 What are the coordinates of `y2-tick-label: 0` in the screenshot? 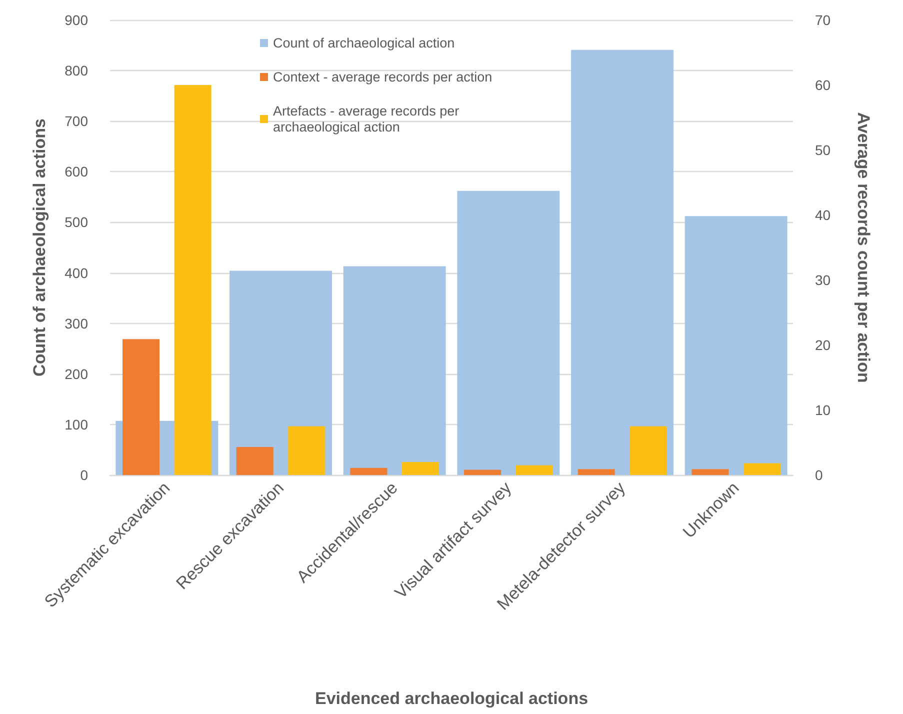 It's located at (819, 475).